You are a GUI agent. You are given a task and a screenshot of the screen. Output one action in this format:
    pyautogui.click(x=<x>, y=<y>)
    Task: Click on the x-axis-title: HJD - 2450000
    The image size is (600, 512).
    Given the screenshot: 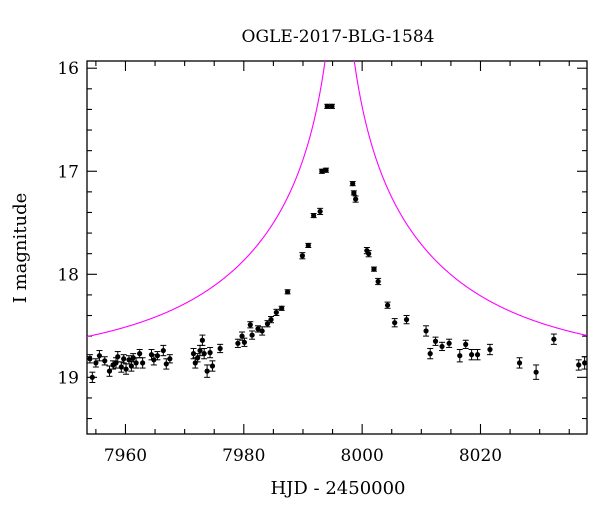 What is the action you would take?
    pyautogui.click(x=337, y=488)
    